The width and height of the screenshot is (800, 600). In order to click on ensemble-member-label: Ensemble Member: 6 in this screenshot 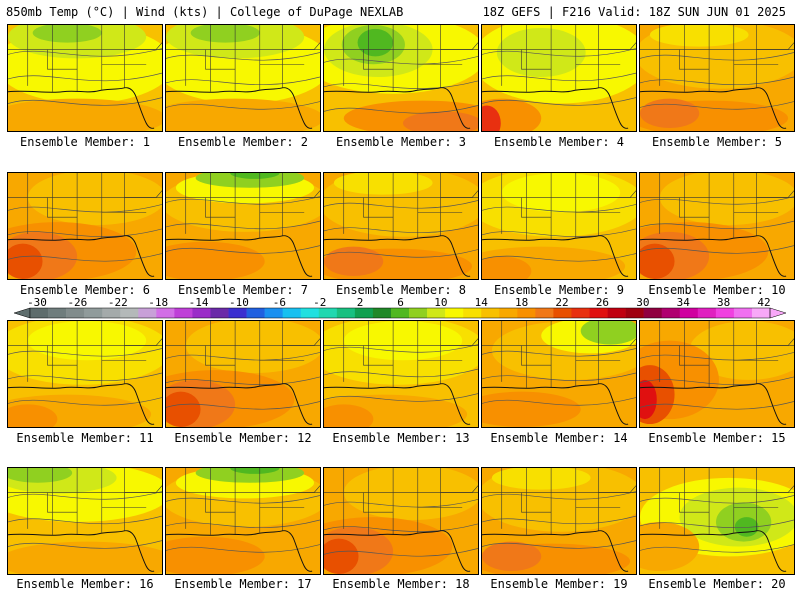, I will do `click(85, 290)`.